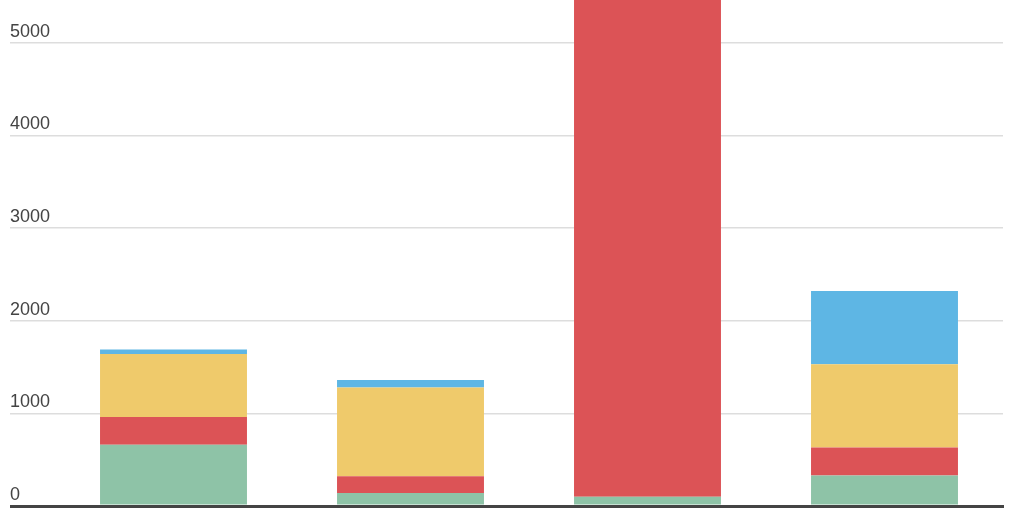 The height and width of the screenshot is (512, 1024). I want to click on y-tick-label: 5000, so click(30, 30).